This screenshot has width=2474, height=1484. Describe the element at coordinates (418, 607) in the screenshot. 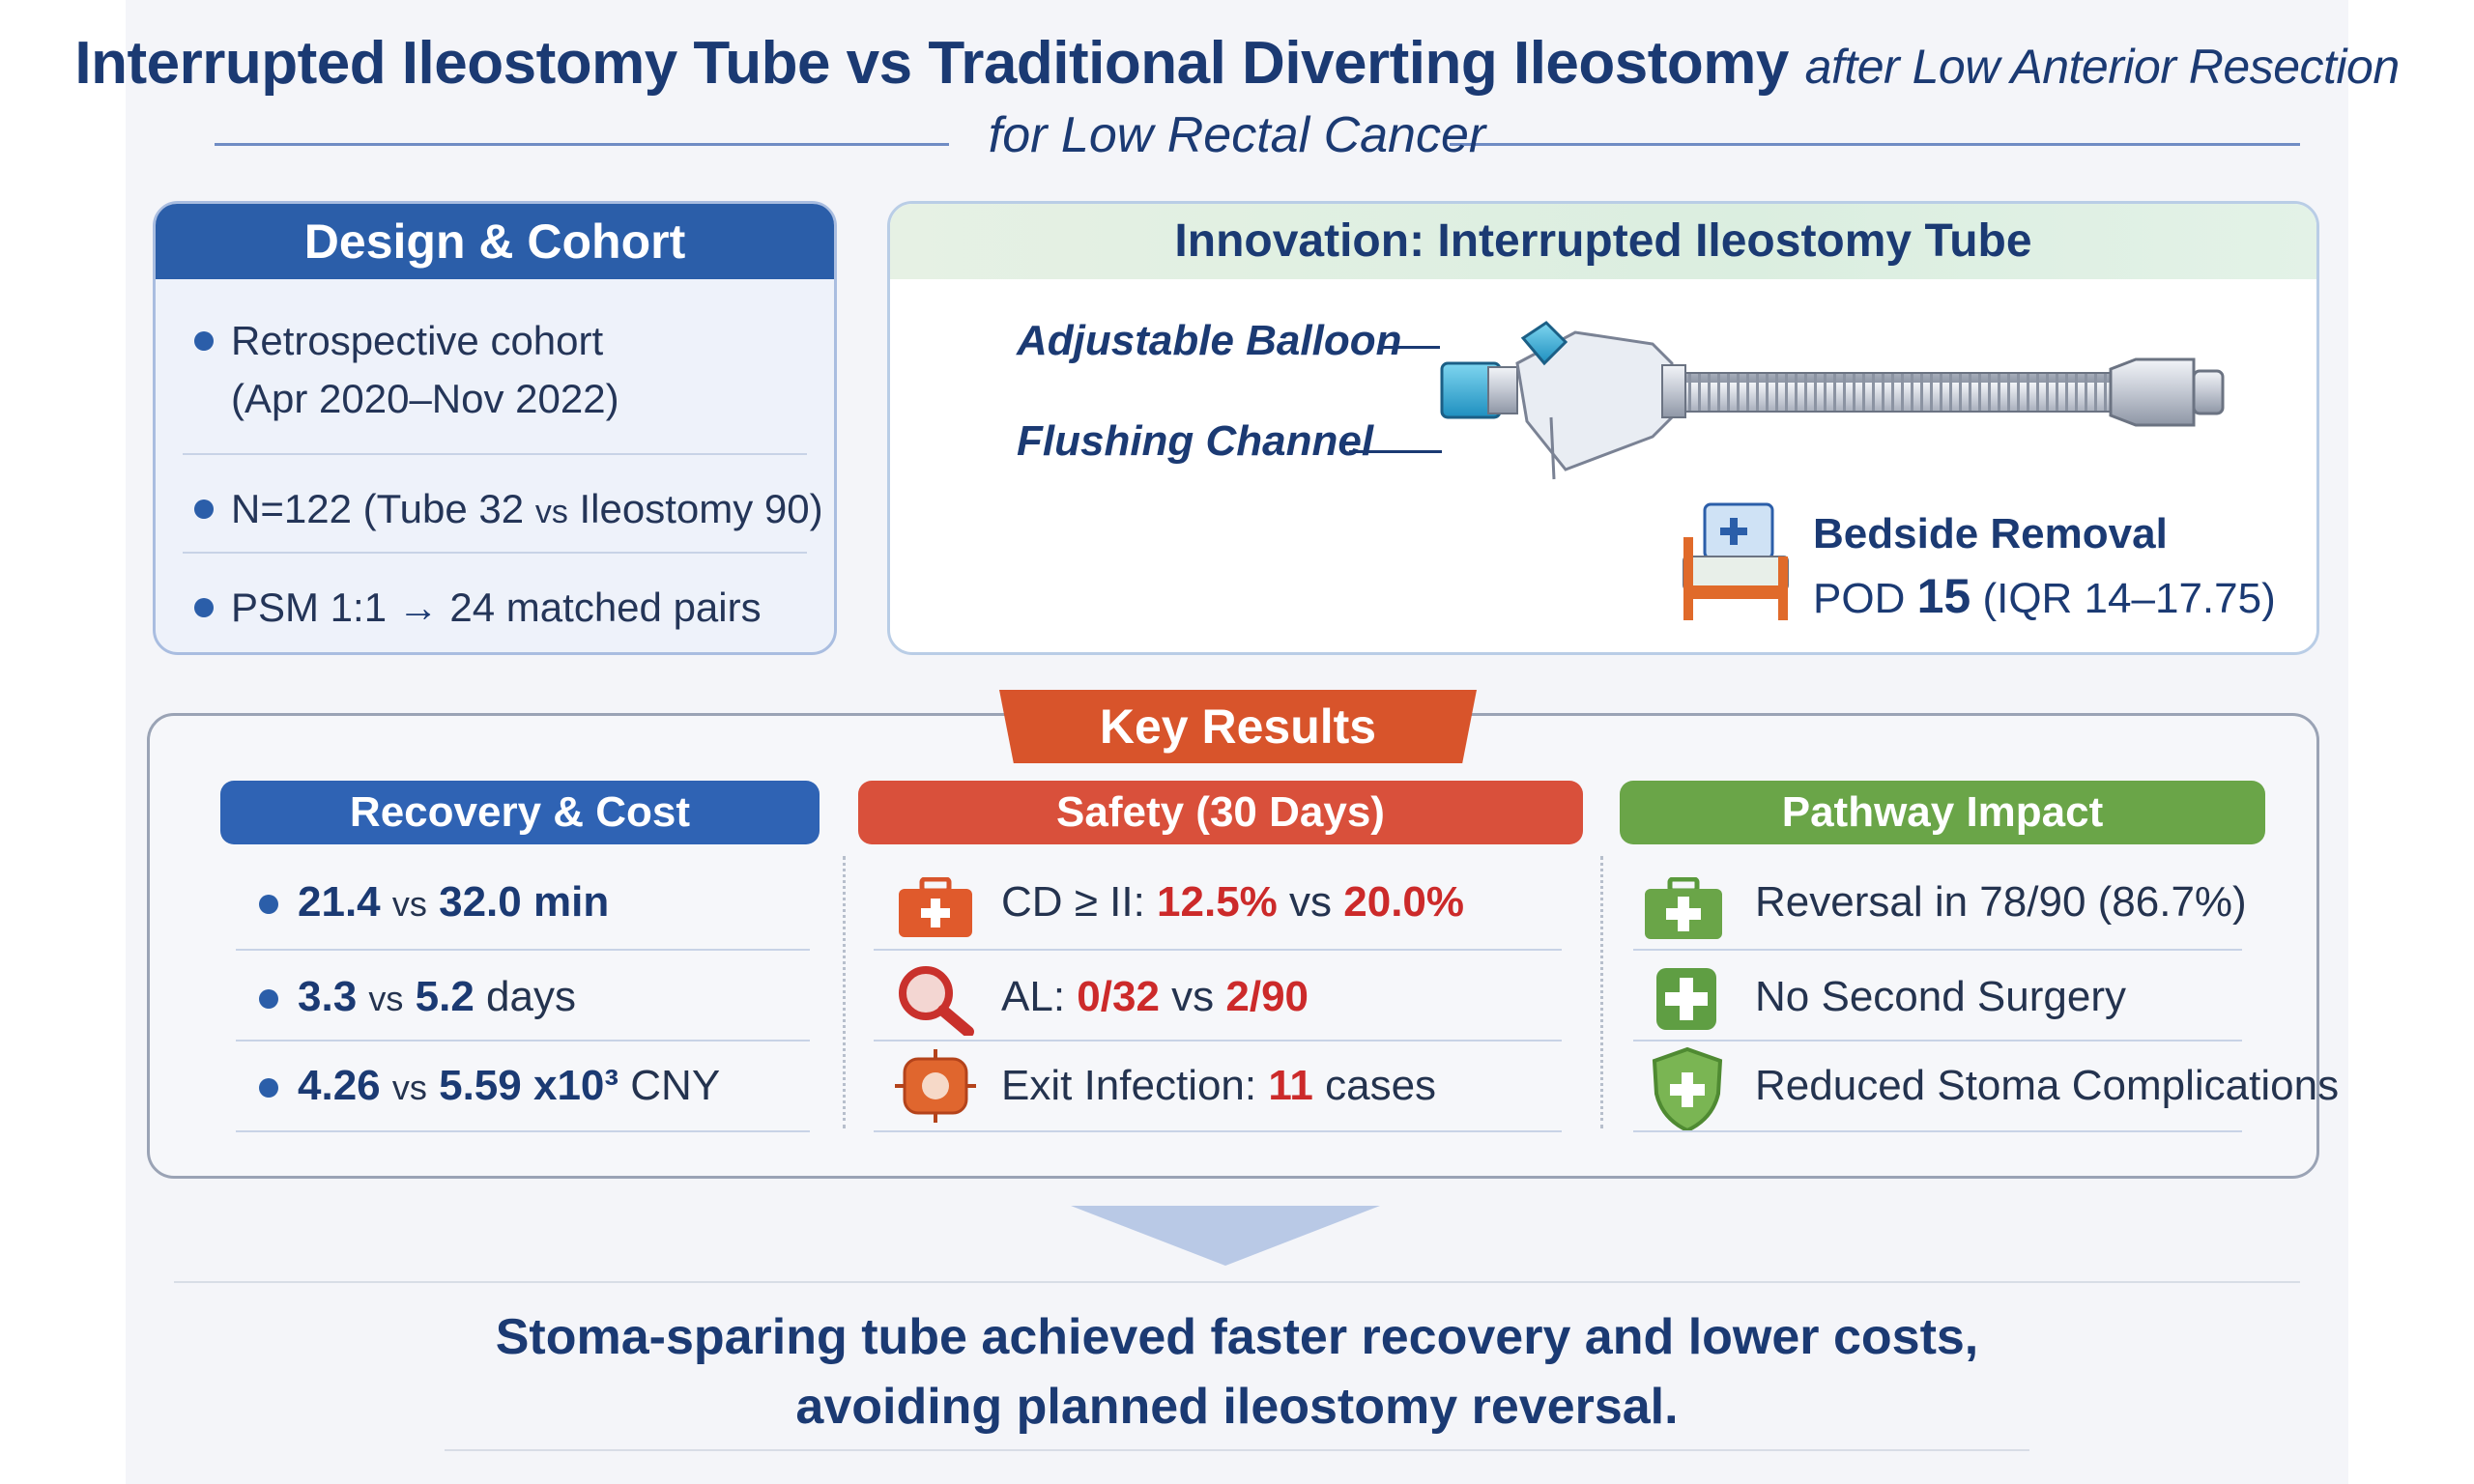

I see `arrow-right-icon: →` at that location.